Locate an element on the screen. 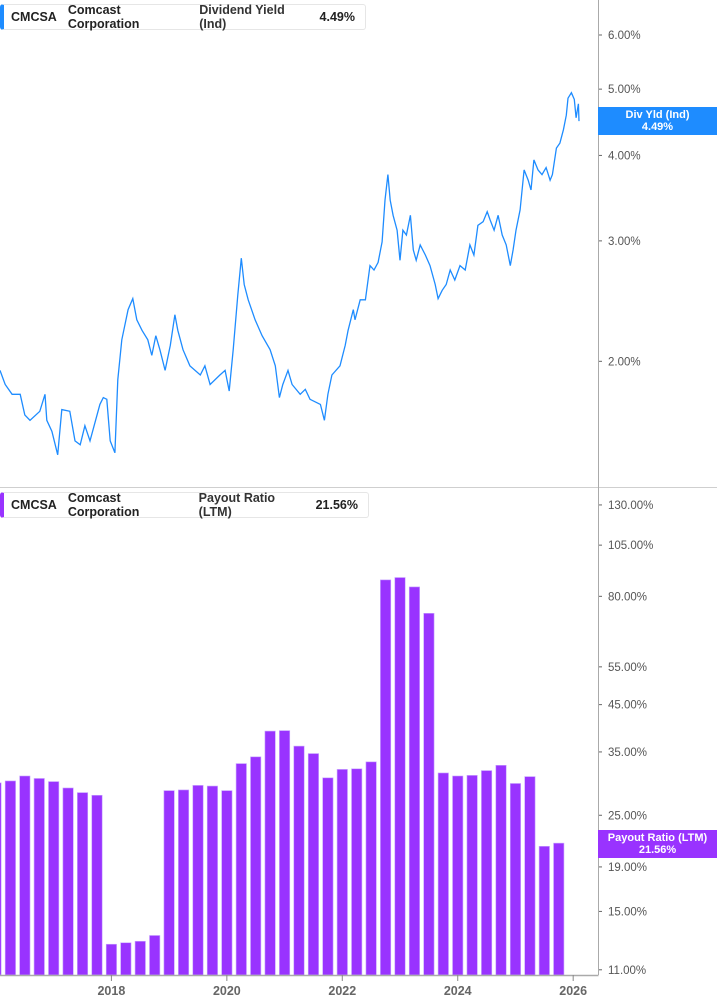 This screenshot has height=1005, width=717. y-tick-label: 19.00% is located at coordinates (627, 868).